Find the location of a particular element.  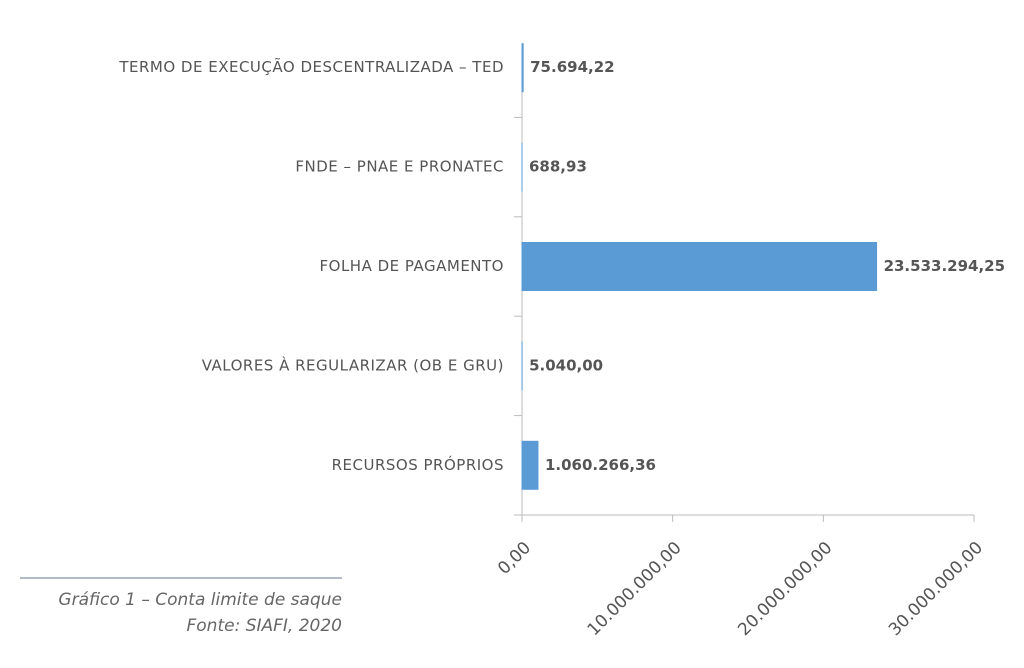

value-label: 23.533.294,25 is located at coordinates (944, 266).